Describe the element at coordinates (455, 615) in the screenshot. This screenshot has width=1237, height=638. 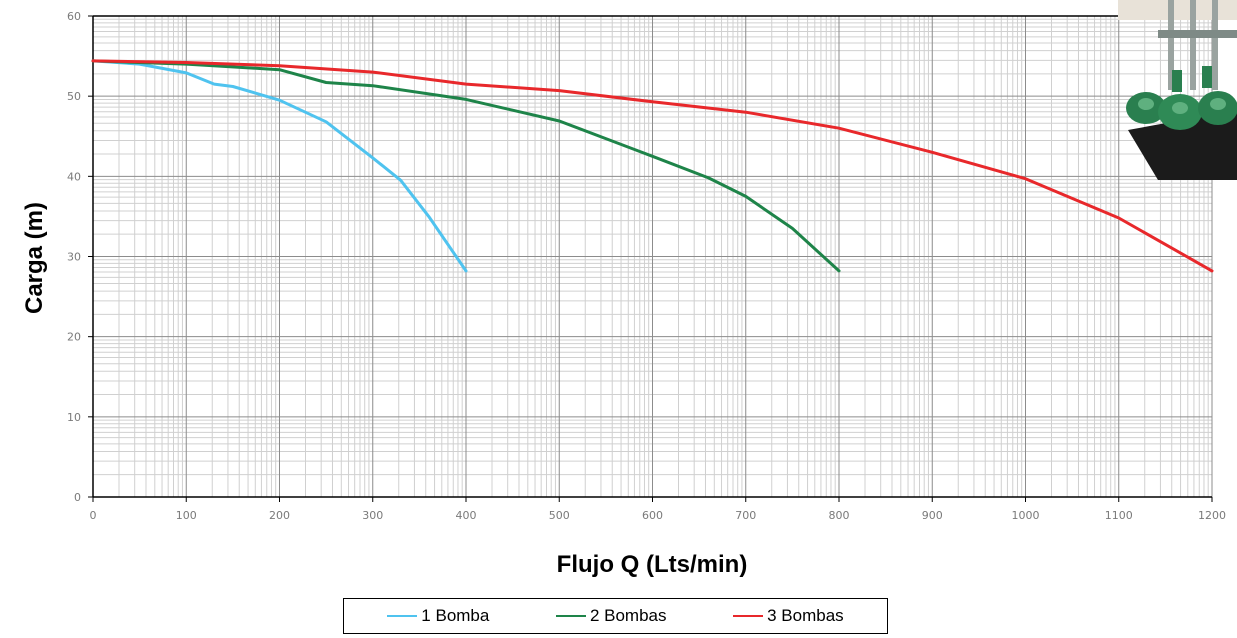
I see `legend-label-1-bomba: 1 Bomba` at that location.